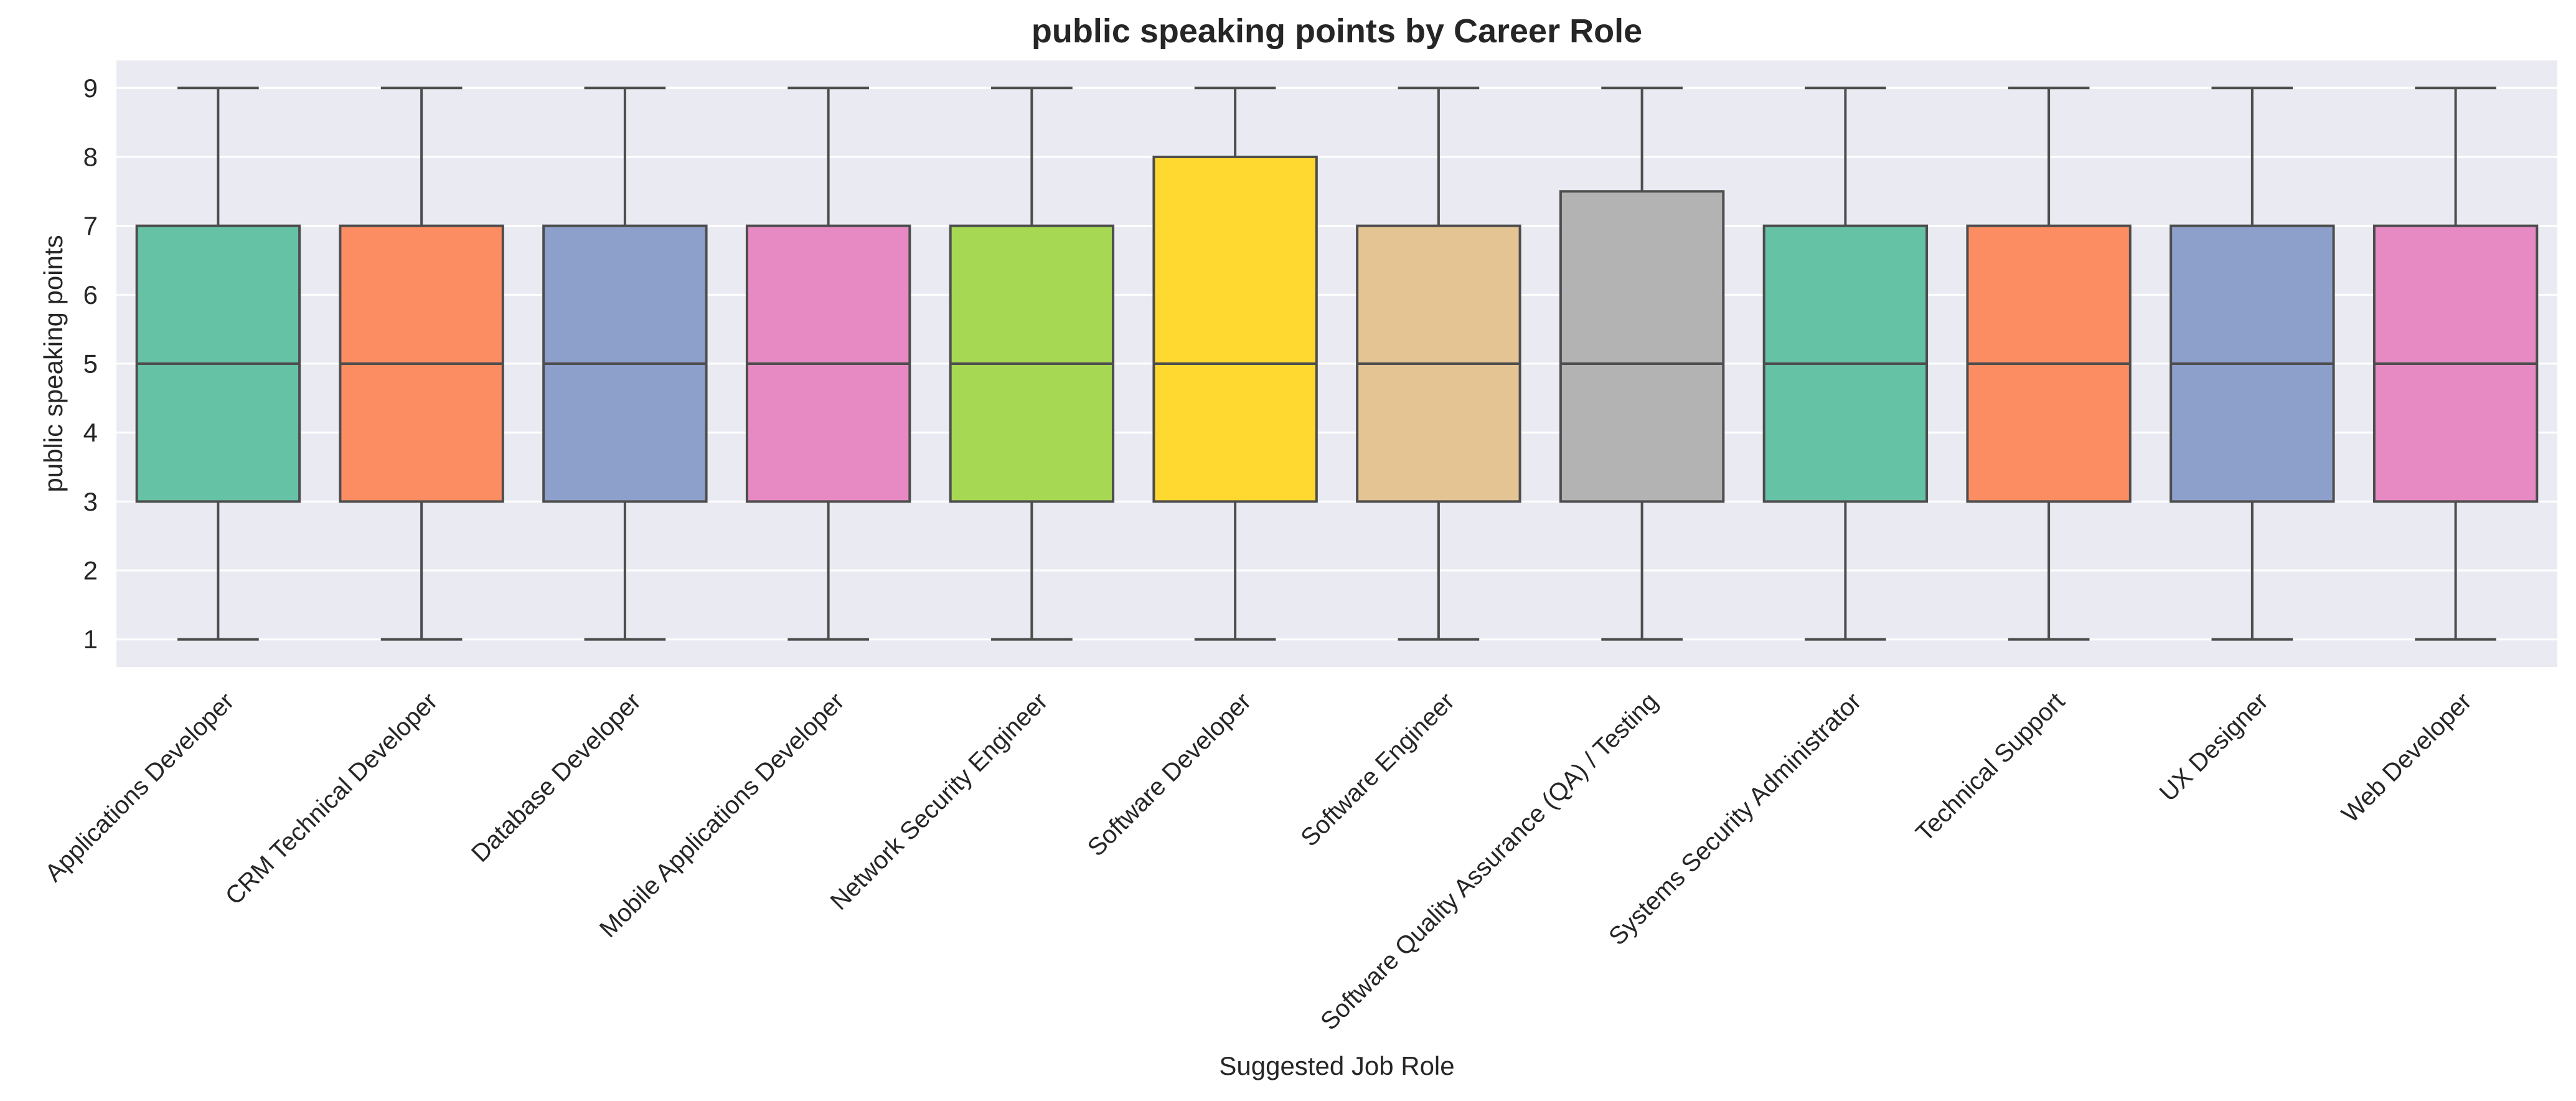  Describe the element at coordinates (90, 570) in the screenshot. I see `y-tick-label: 2` at that location.